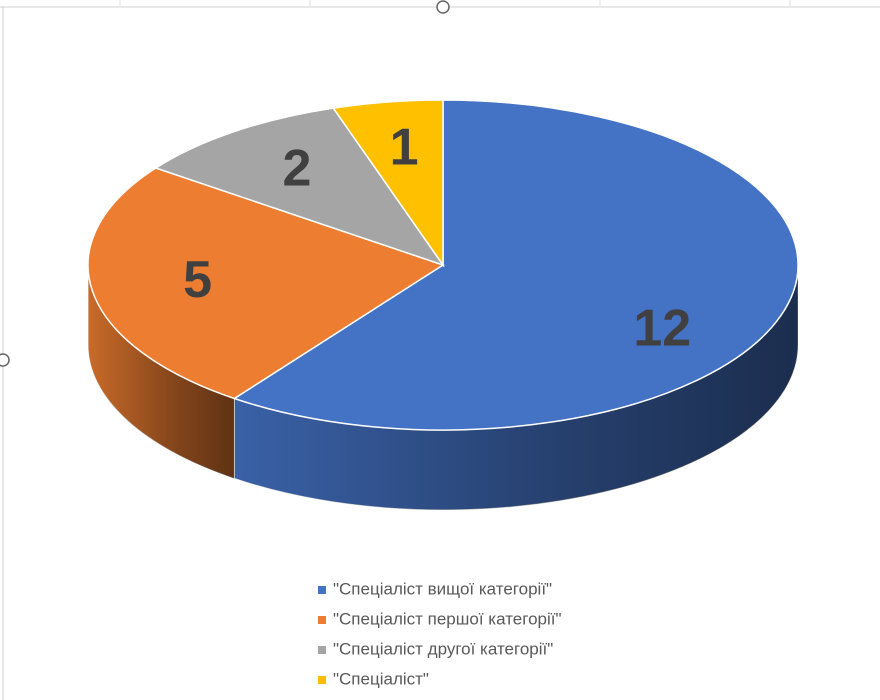 The width and height of the screenshot is (880, 700). Describe the element at coordinates (197, 280) in the screenshot. I see `data-label: 5` at that location.